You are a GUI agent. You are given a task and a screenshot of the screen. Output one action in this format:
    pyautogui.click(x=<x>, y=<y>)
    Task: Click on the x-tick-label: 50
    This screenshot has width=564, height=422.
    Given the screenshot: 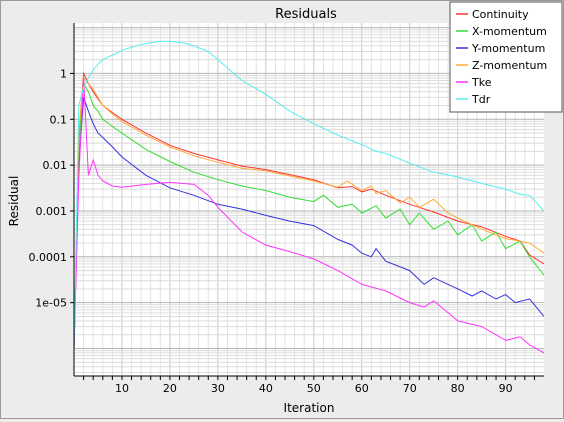 What is the action you would take?
    pyautogui.click(x=314, y=388)
    